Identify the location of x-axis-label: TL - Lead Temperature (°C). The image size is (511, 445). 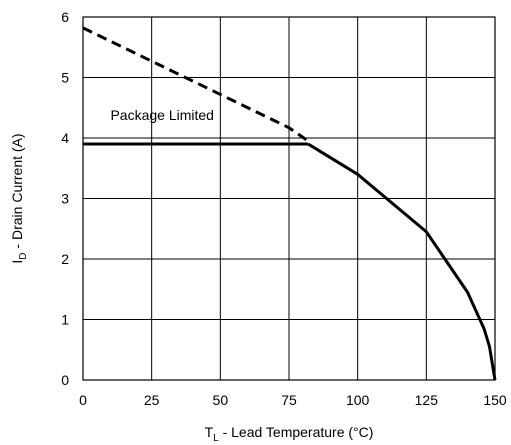
(289, 434).